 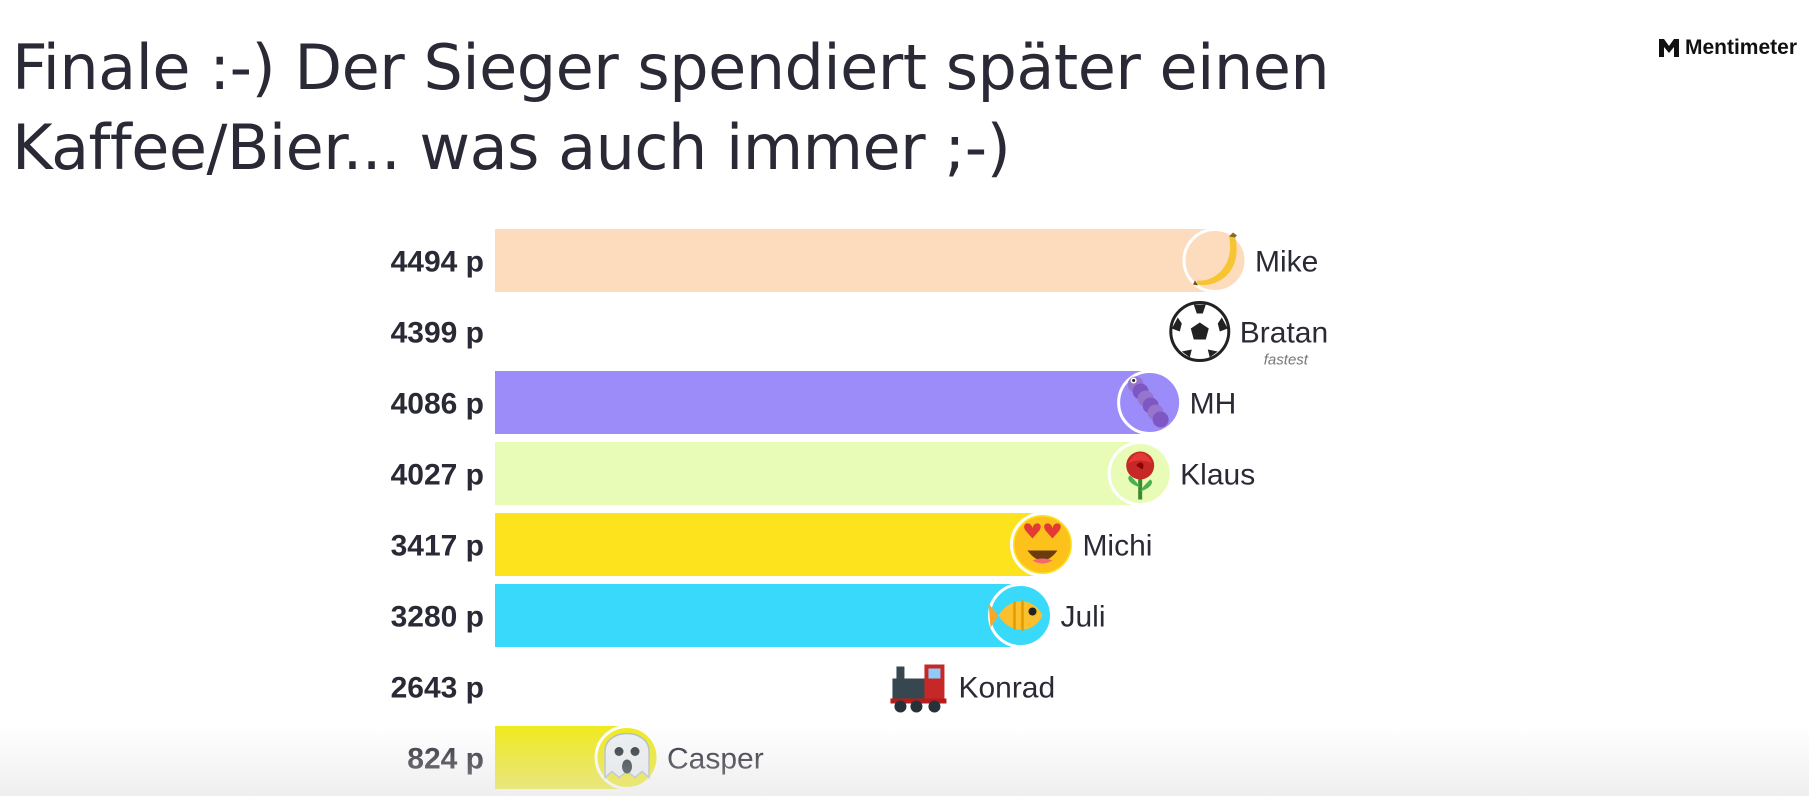 I want to click on rose-icon, so click(x=1140, y=475).